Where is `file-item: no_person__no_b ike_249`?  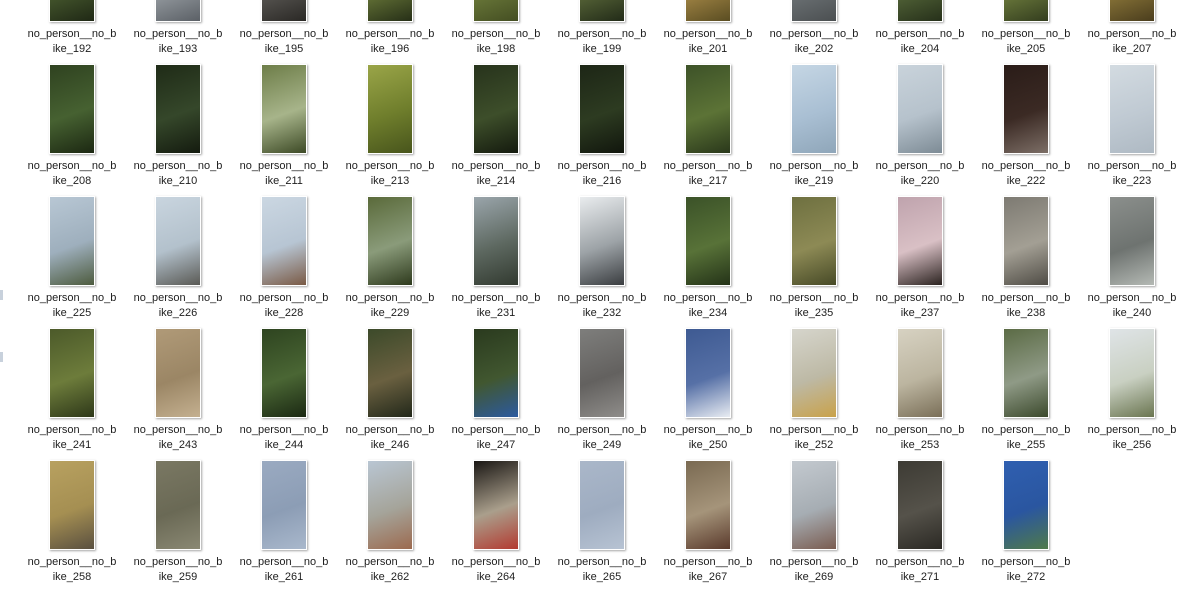 file-item: no_person__no_b ike_249 is located at coordinates (602, 393).